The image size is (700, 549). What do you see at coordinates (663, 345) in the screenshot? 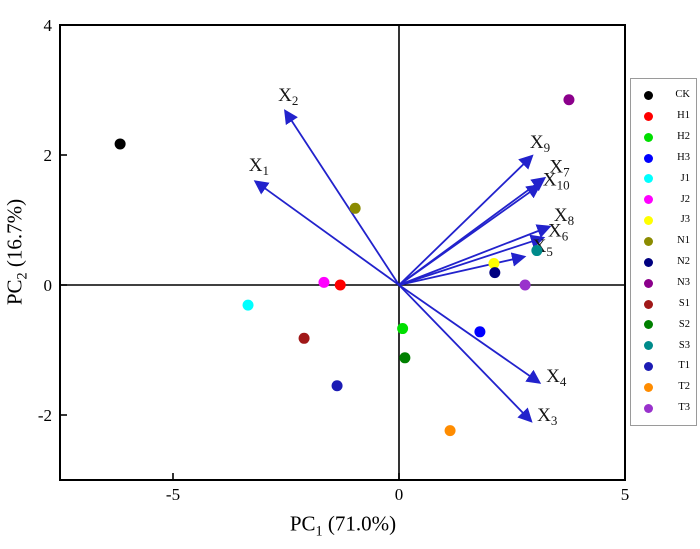
I see `legend-item-S3: S3` at bounding box center [663, 345].